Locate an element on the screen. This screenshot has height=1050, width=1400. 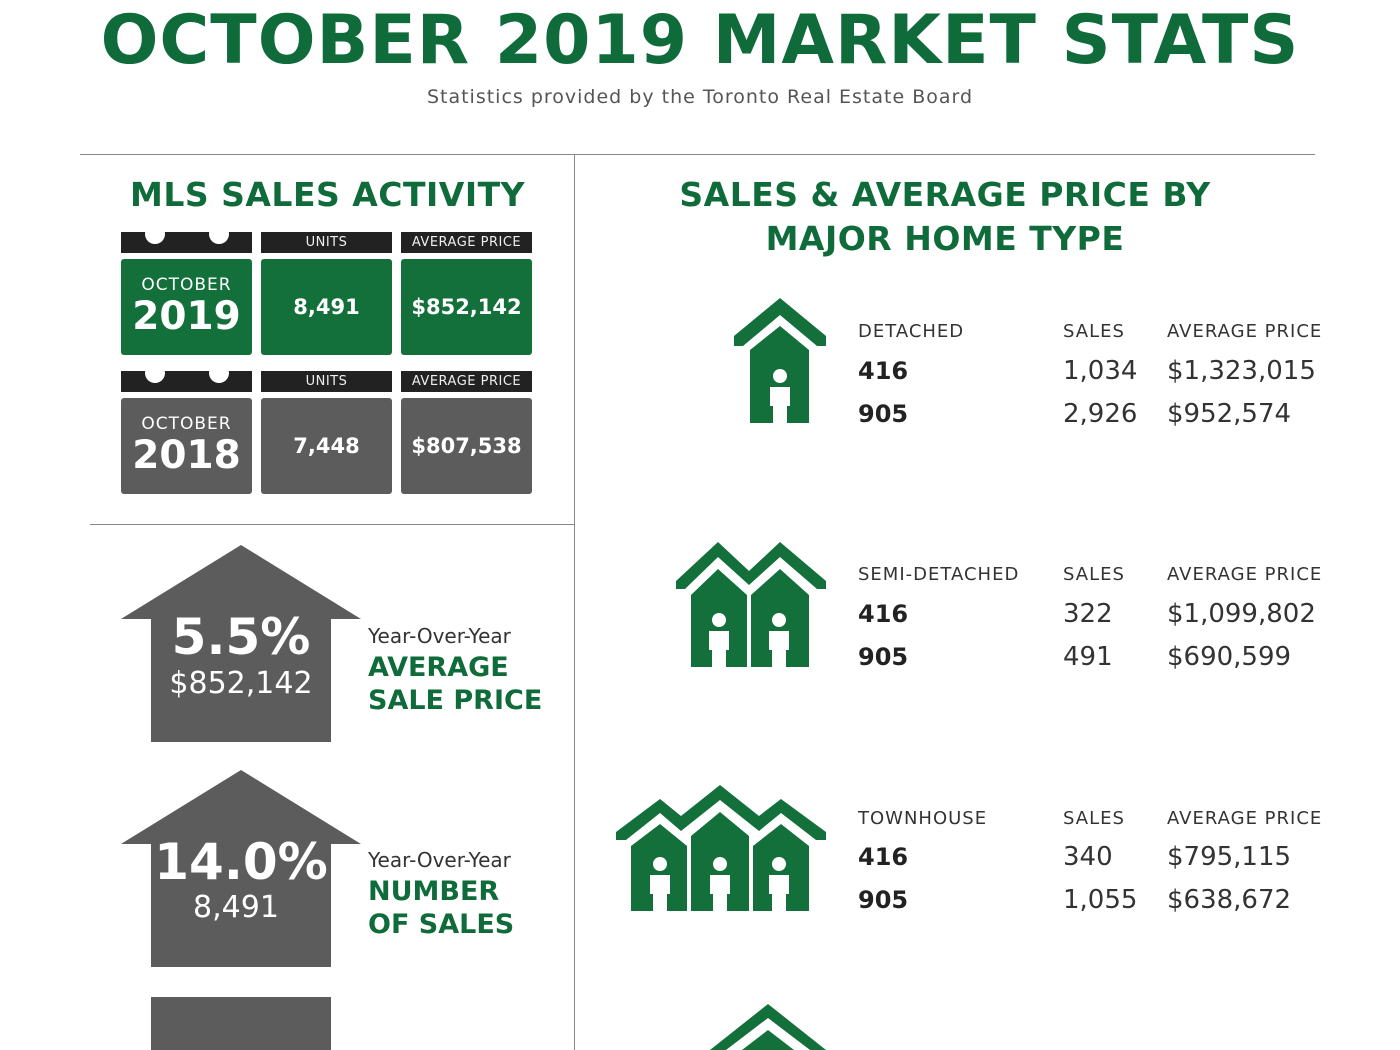
left-section-divider is located at coordinates (332, 524).